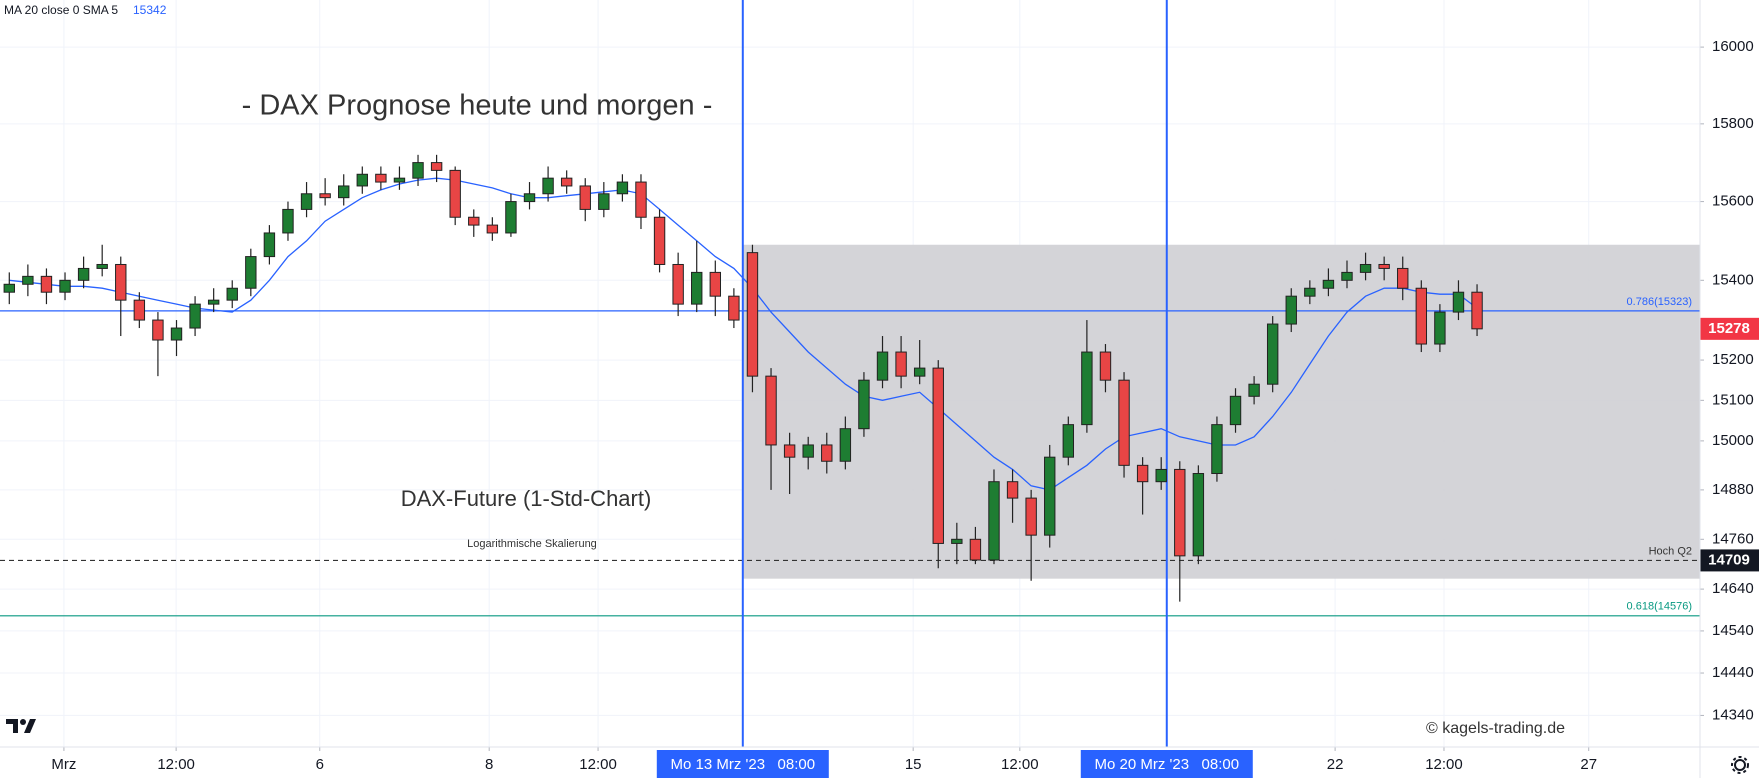 The width and height of the screenshot is (1759, 778). What do you see at coordinates (63, 764) in the screenshot?
I see `x-tick-label: Mrz` at bounding box center [63, 764].